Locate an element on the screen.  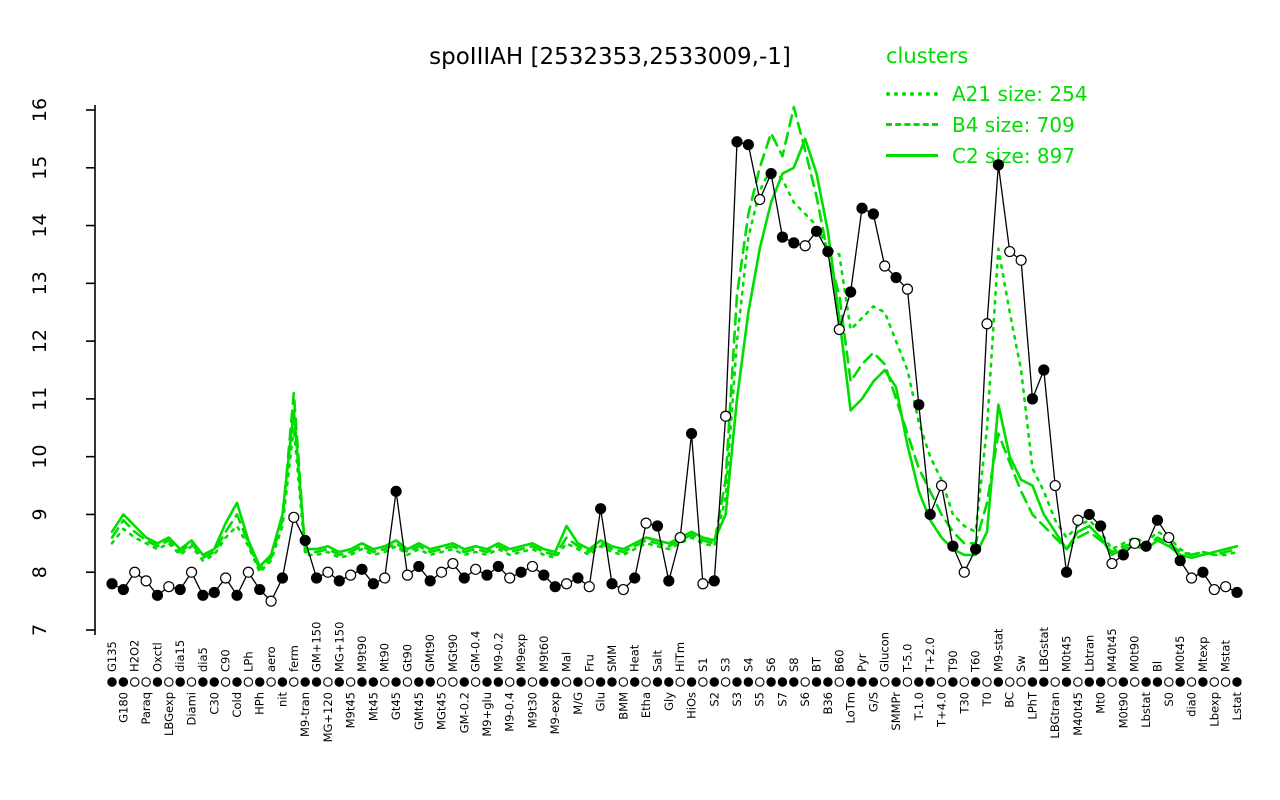
condition-label: Heat is located at coordinates (635, 658).